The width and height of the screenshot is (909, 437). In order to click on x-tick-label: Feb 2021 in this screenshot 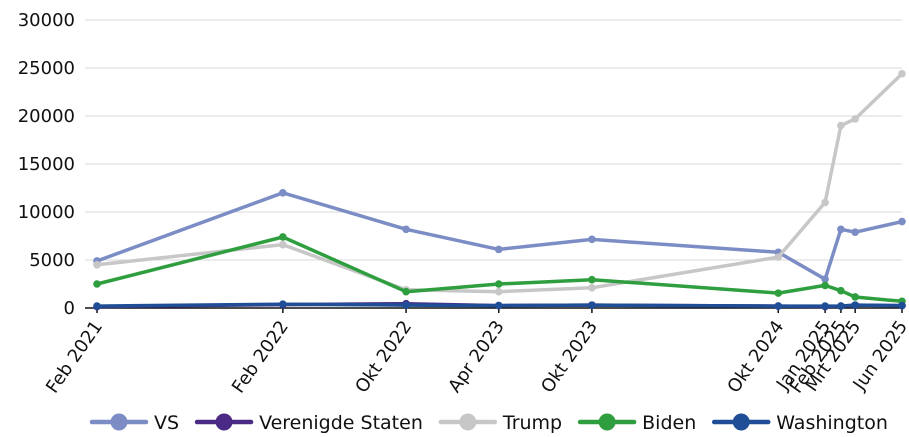, I will do `click(74, 357)`.